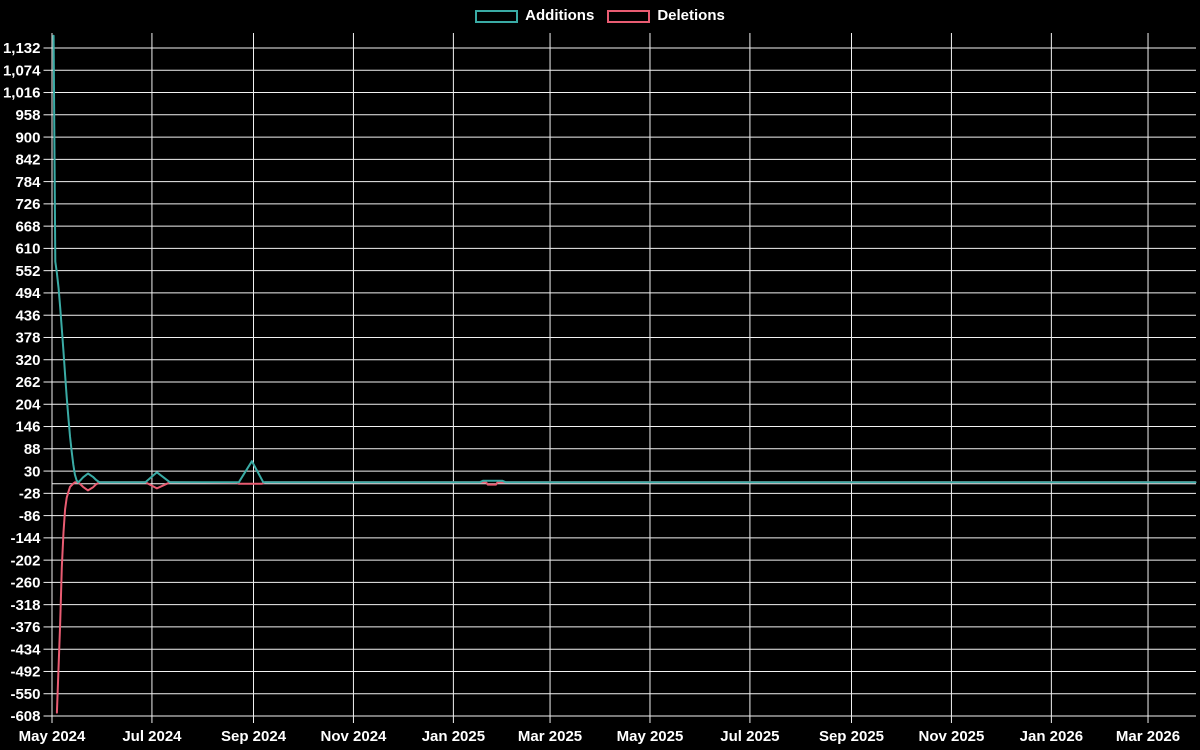 This screenshot has height=750, width=1200. What do you see at coordinates (25, 672) in the screenshot?
I see `y-tick-label: -492` at bounding box center [25, 672].